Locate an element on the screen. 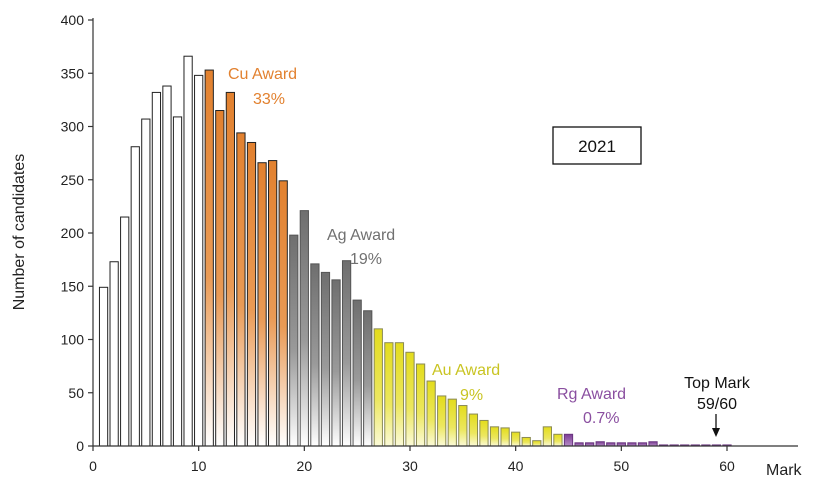 The width and height of the screenshot is (826, 496). y-tick-label-300: 300 is located at coordinates (73, 127).